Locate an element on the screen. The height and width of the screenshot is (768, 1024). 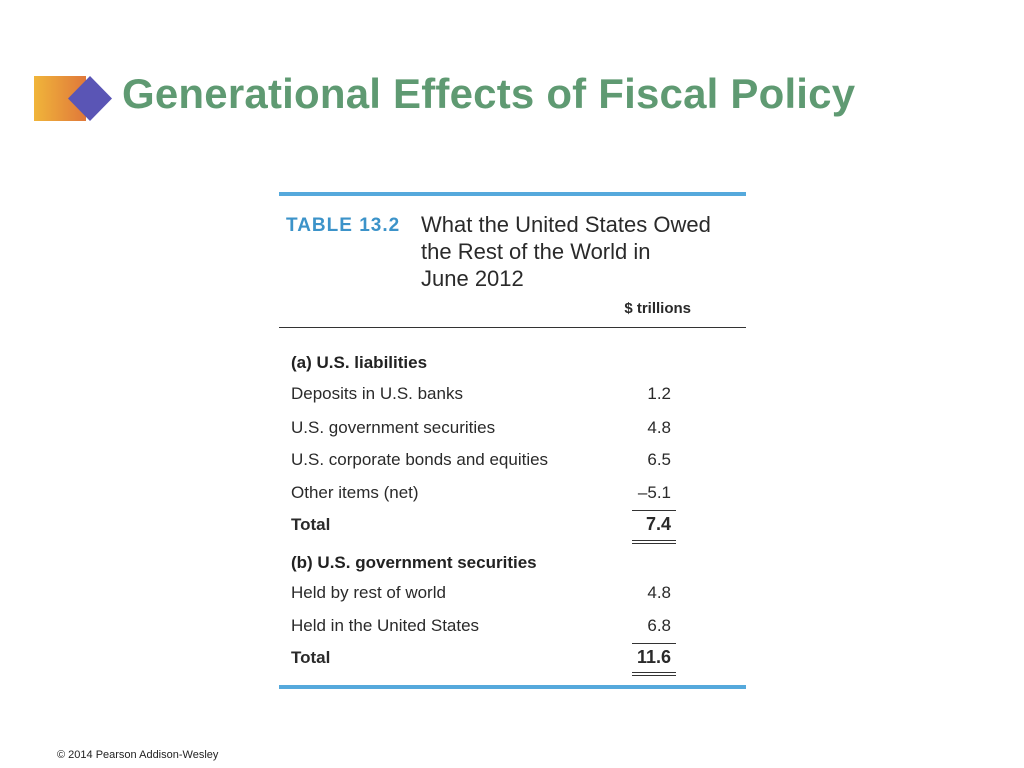
copyright-footer: © 2014 Pearson Addison-Wesley is located at coordinates (138, 755).